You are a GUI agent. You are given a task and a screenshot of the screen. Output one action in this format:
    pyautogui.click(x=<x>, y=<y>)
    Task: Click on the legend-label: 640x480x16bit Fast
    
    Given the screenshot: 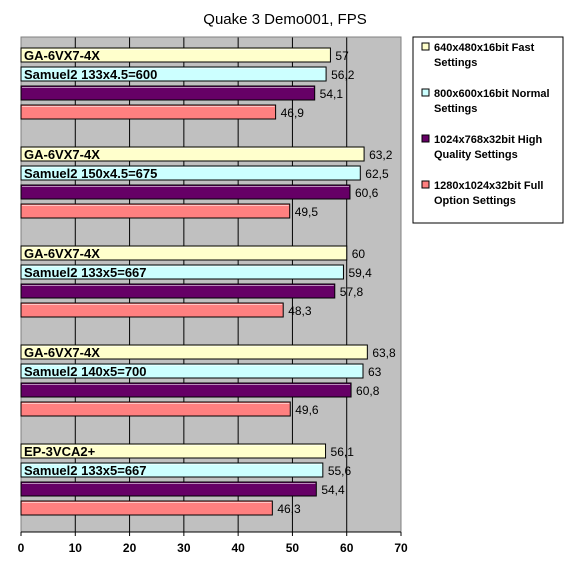 What is the action you would take?
    pyautogui.click(x=484, y=48)
    